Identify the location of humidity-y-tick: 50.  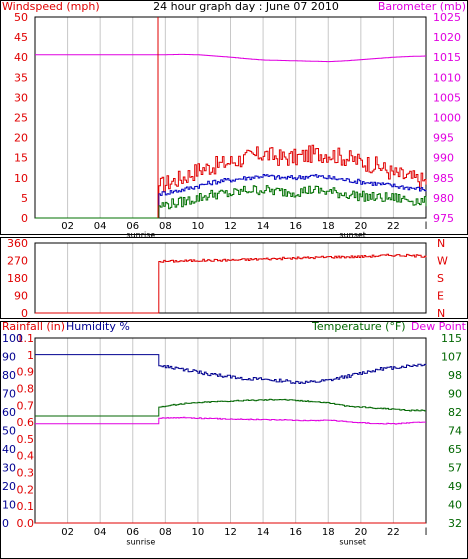
(9, 431).